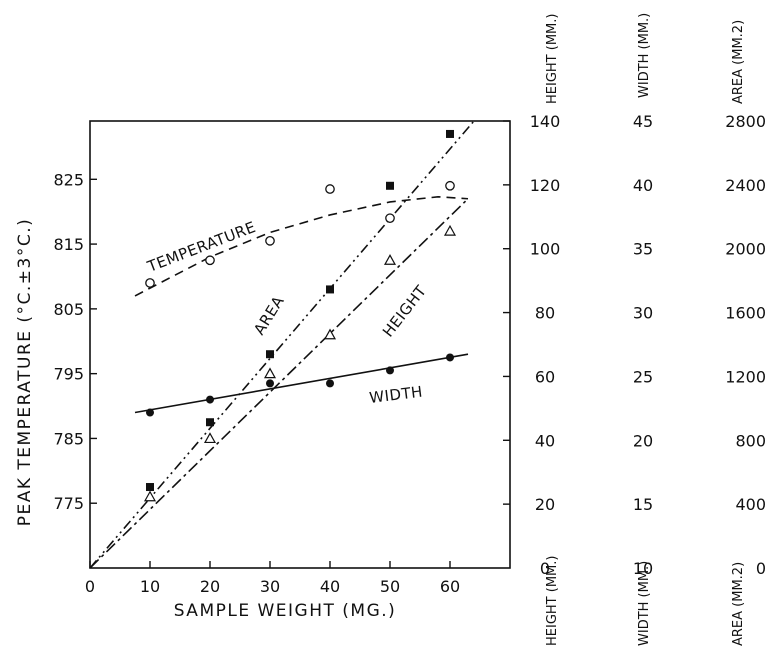  I want to click on x-axis-title: SAMPLE WEIGHT (MG.), so click(285, 611).